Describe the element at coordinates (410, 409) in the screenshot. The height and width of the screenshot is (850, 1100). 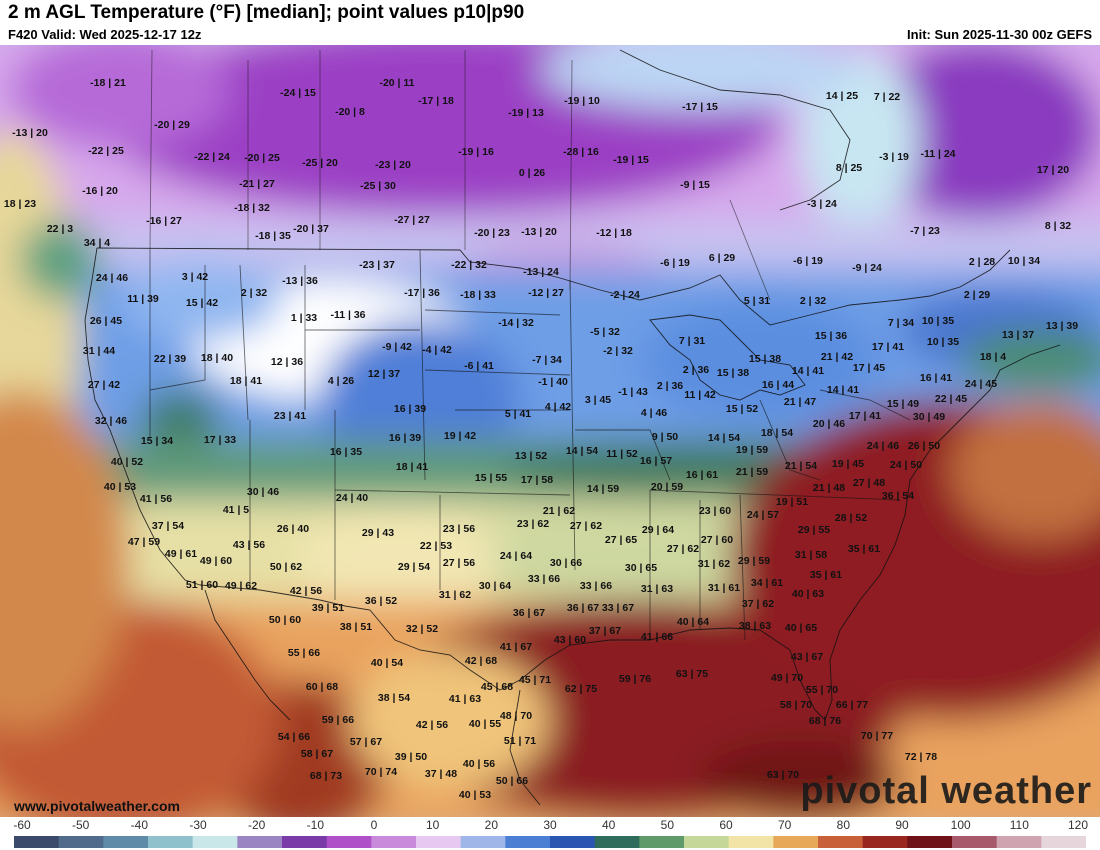
I see `point-value: 16 | 39` at that location.